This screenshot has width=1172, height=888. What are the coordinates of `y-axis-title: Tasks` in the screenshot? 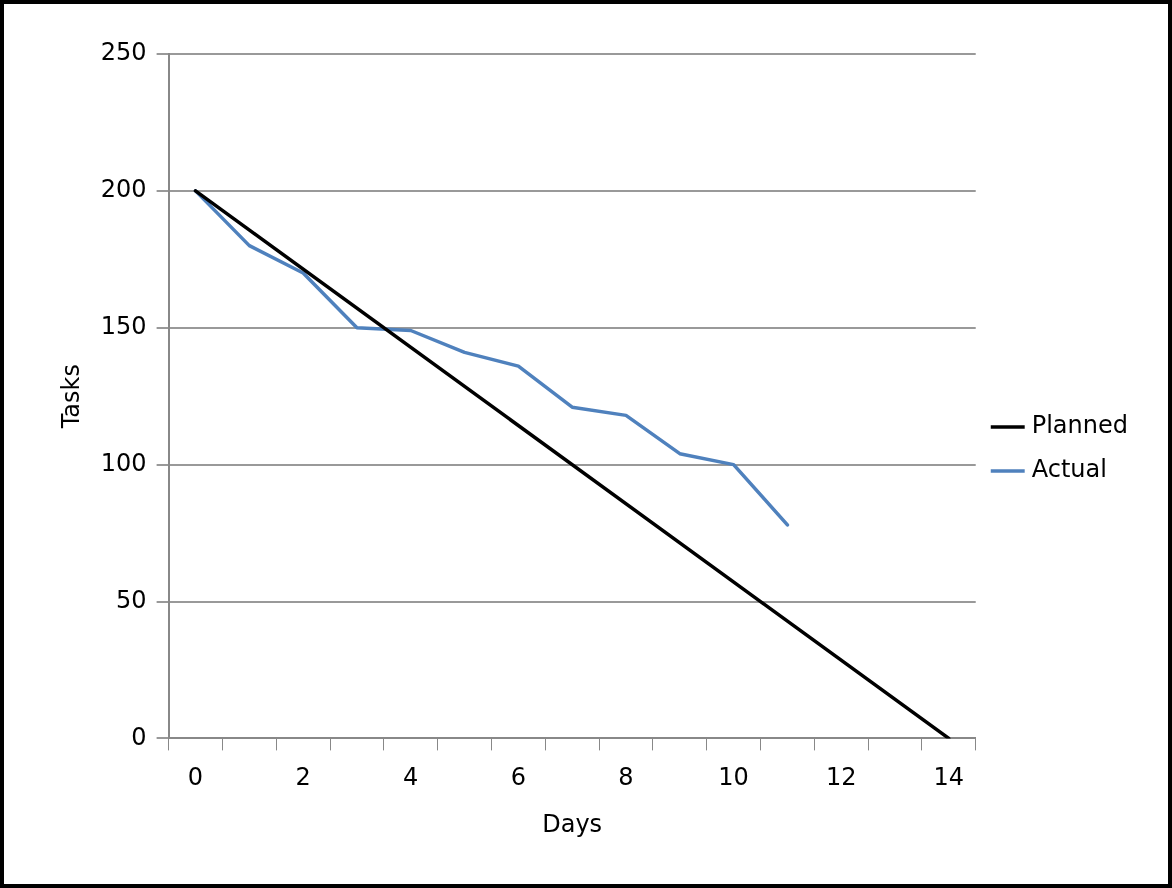 It's located at (70, 397).